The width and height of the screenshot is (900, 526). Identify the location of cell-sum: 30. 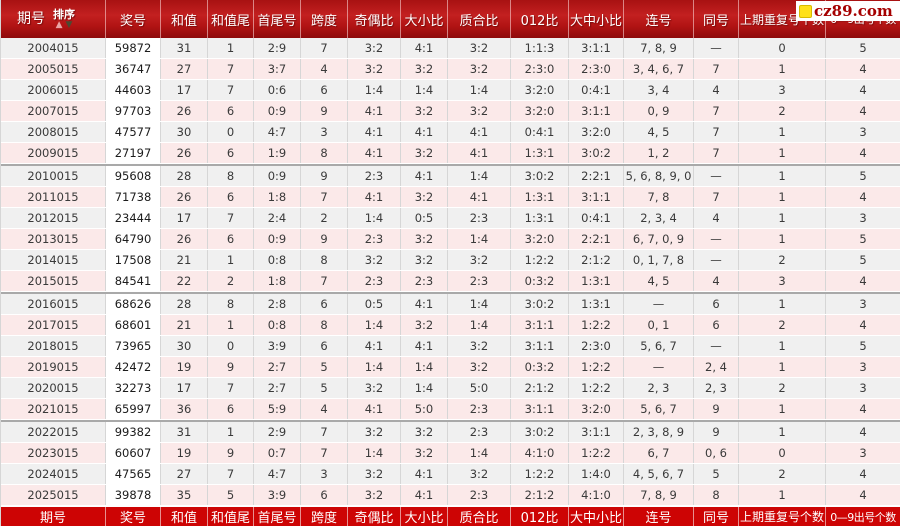
(184, 346).